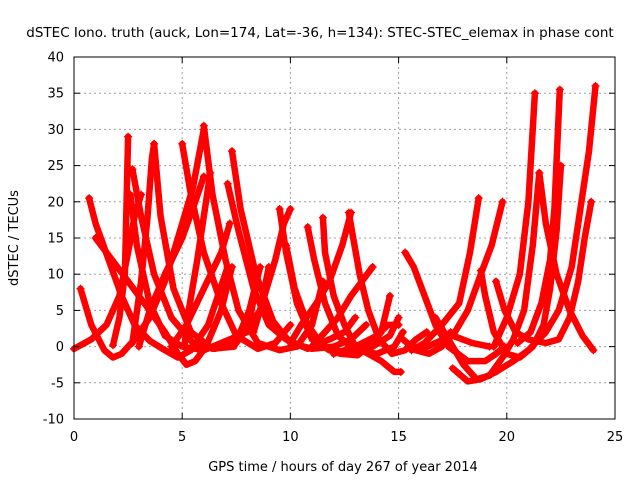 This screenshot has width=640, height=480. What do you see at coordinates (60, 347) in the screenshot?
I see `y-tick-label: 0` at bounding box center [60, 347].